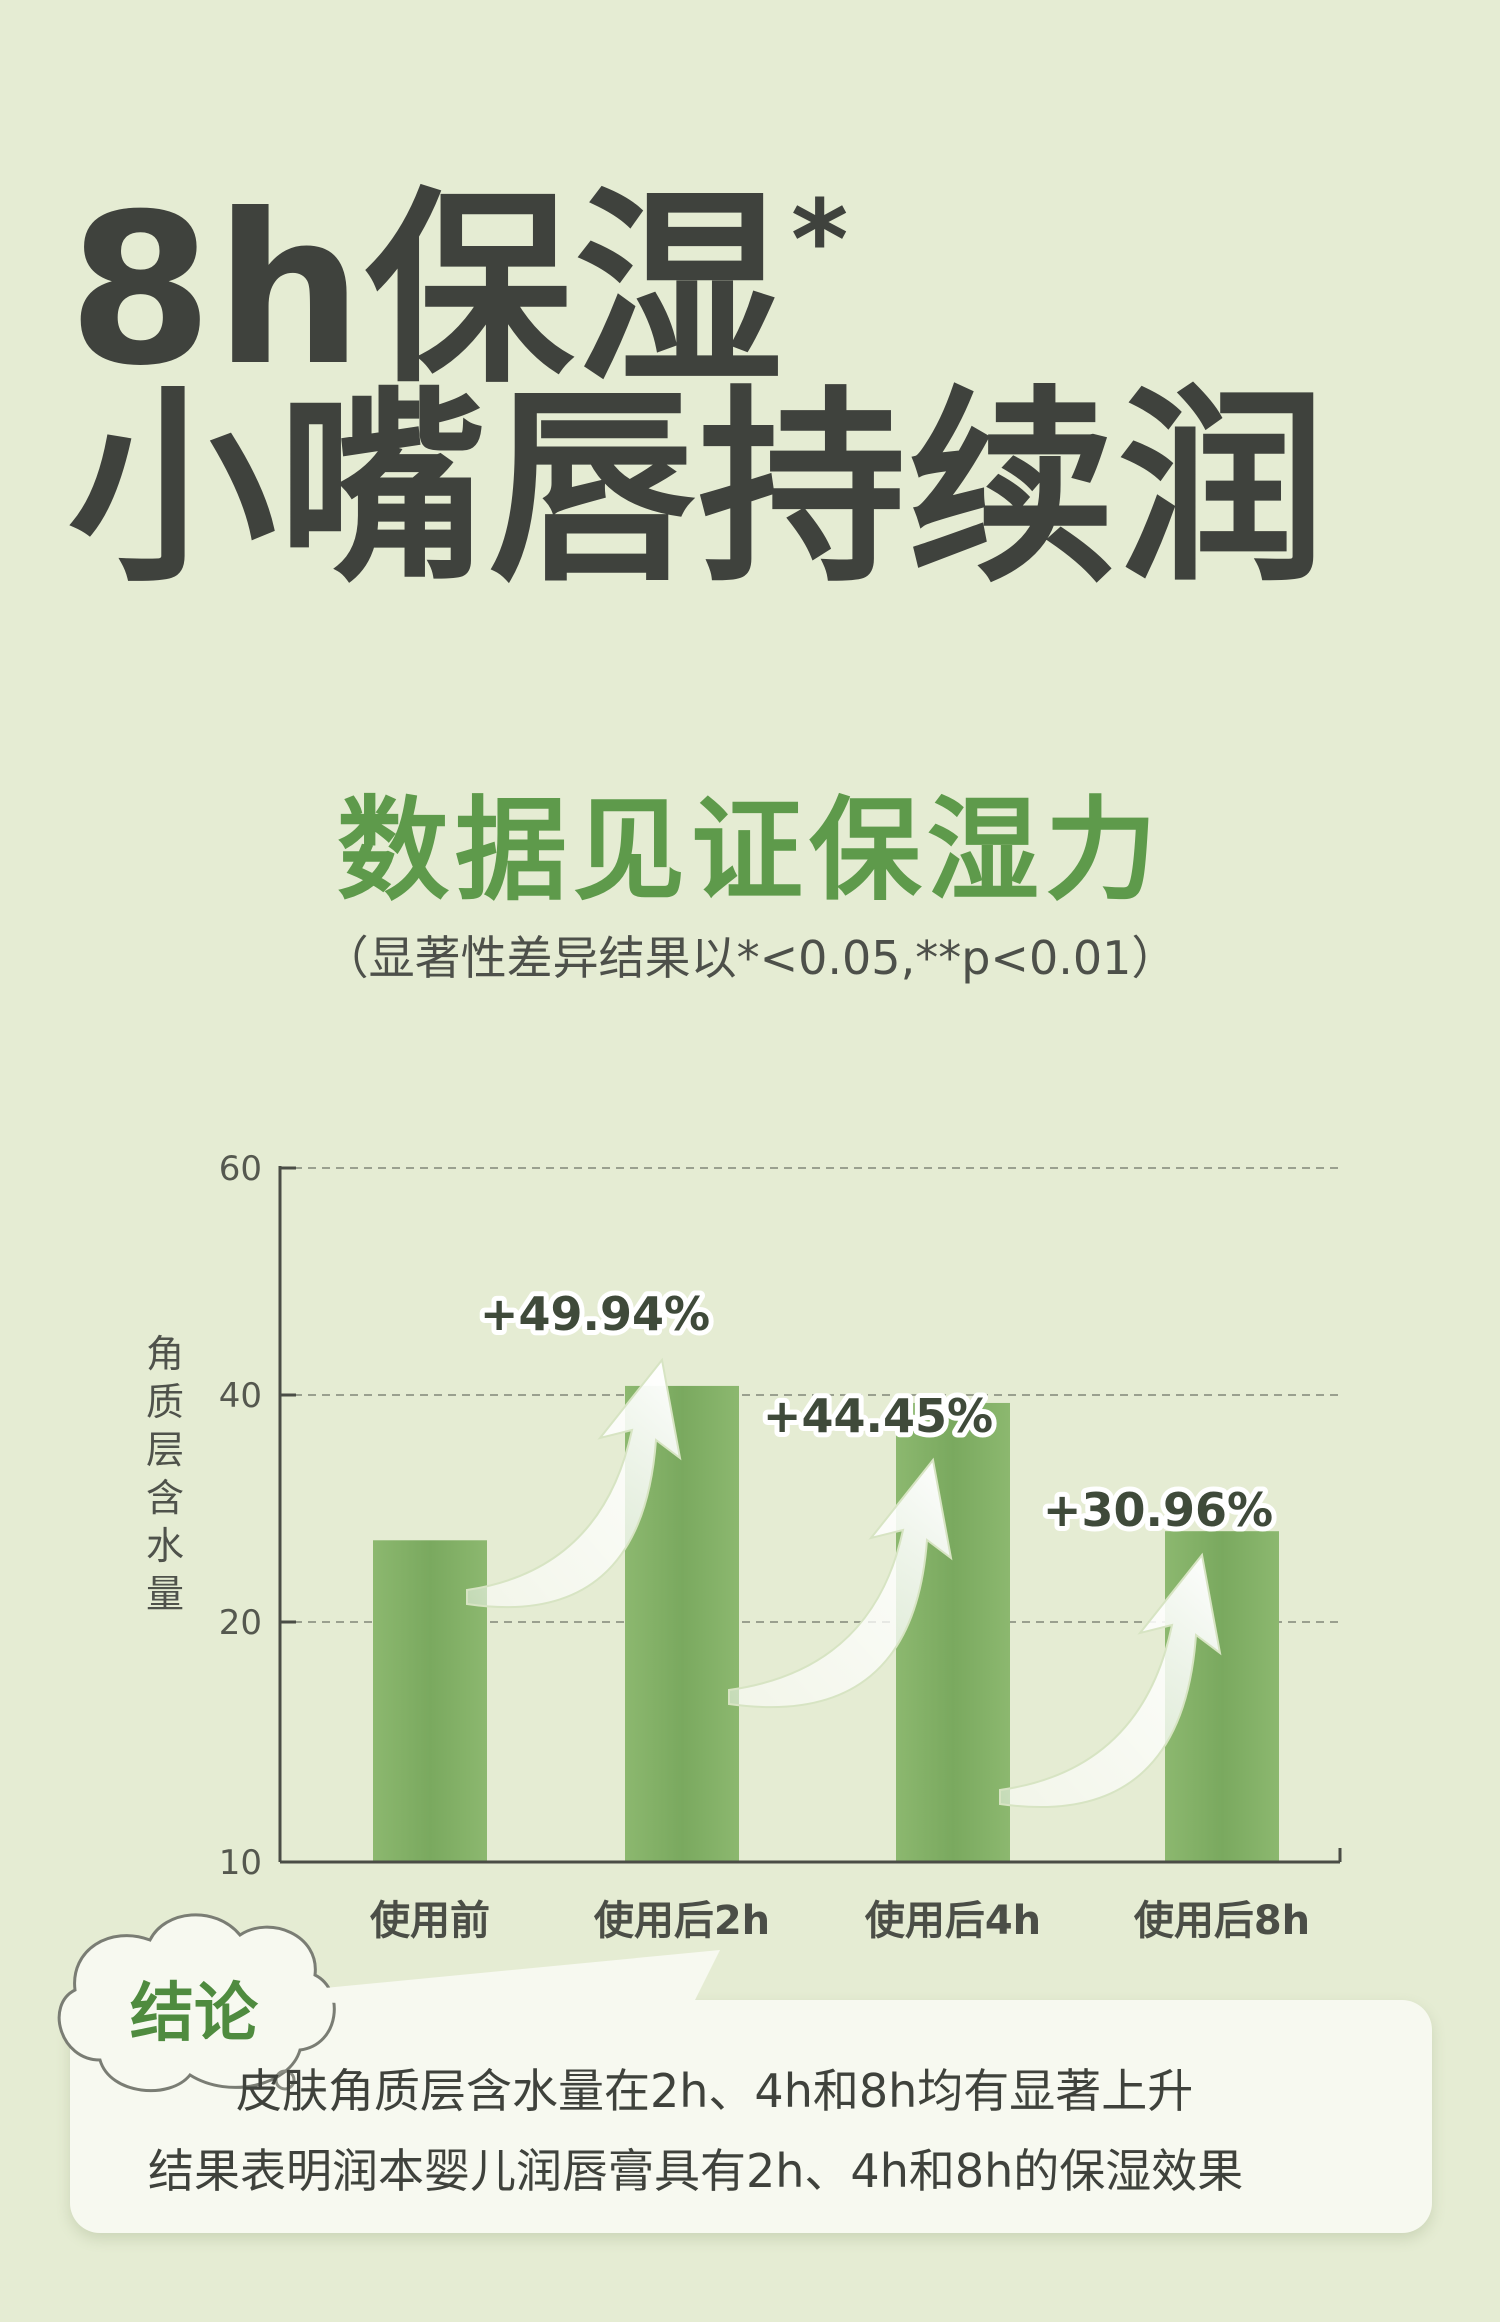 The image size is (1500, 2322). I want to click on x-category-label: 使用后4h, so click(953, 1921).